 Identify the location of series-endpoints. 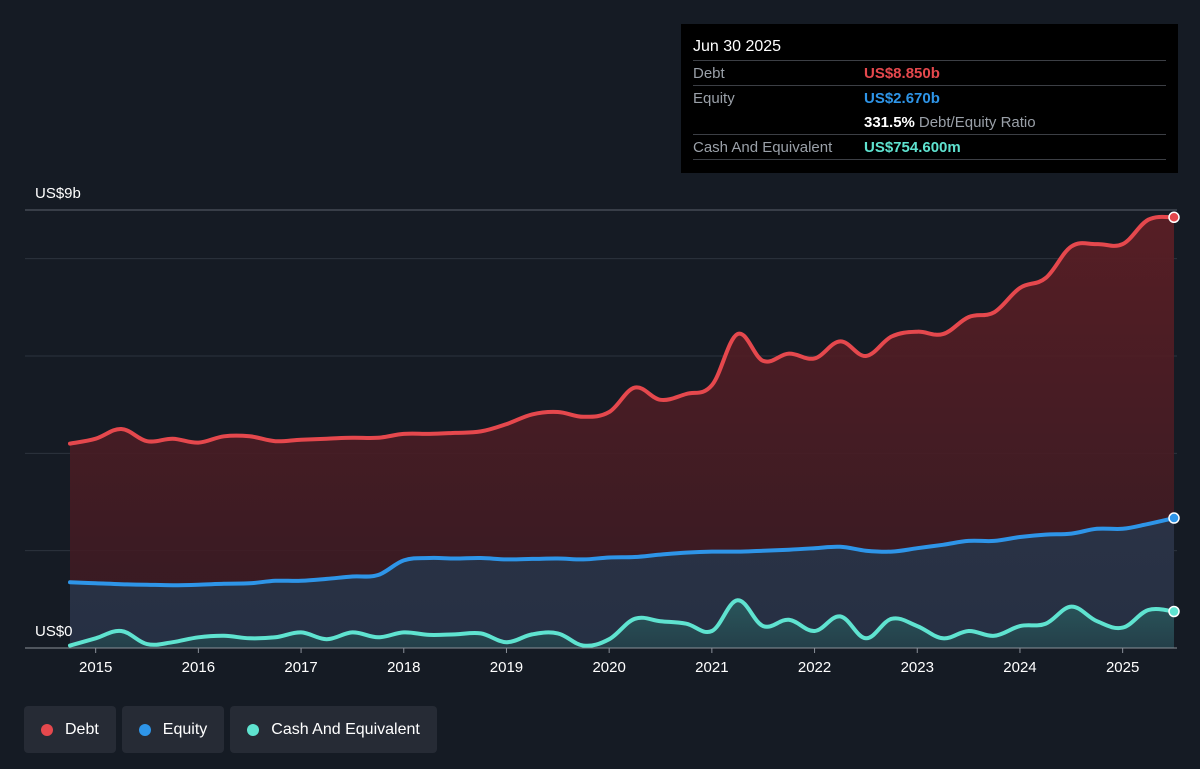
(1174, 414).